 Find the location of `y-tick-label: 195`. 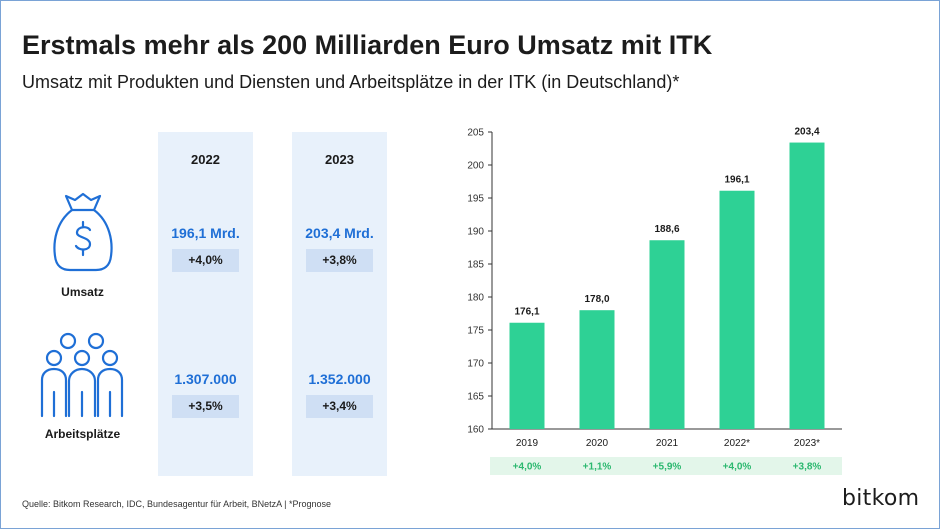

y-tick-label: 195 is located at coordinates (475, 199).